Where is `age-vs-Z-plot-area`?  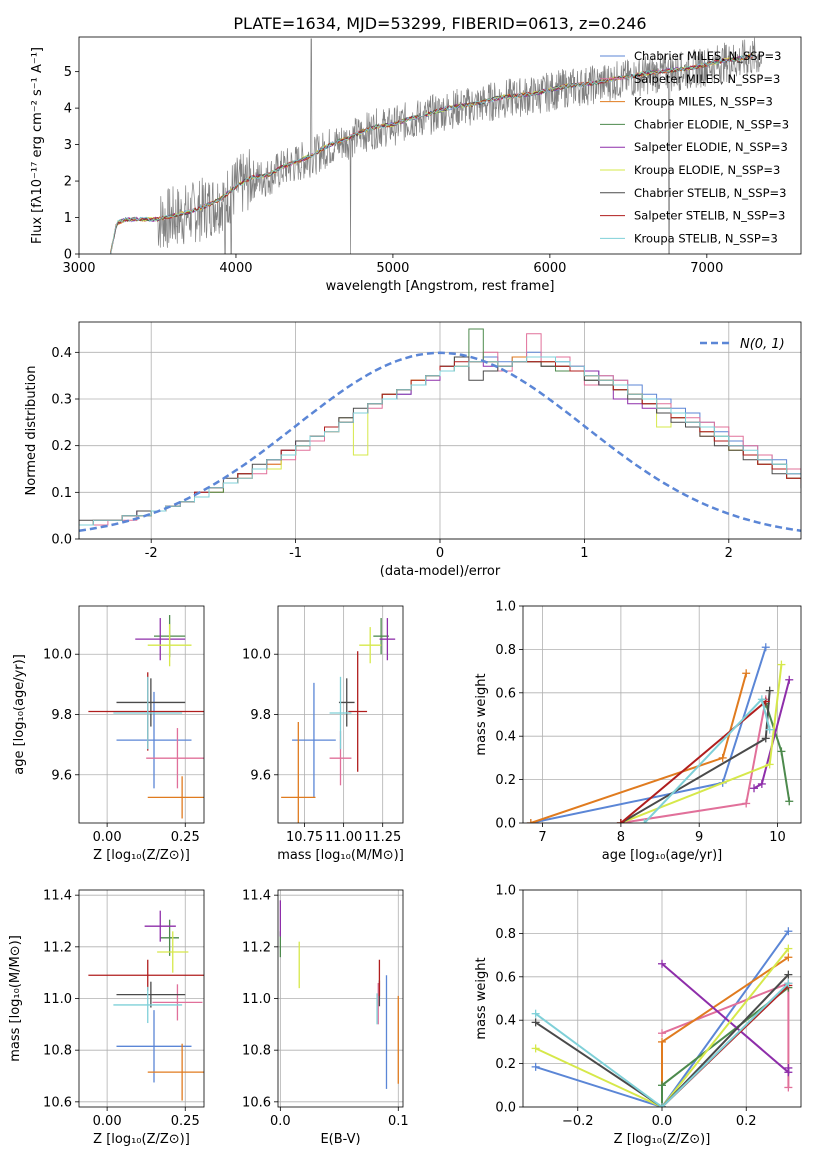
age-vs-Z-plot-area is located at coordinates (146, 717).